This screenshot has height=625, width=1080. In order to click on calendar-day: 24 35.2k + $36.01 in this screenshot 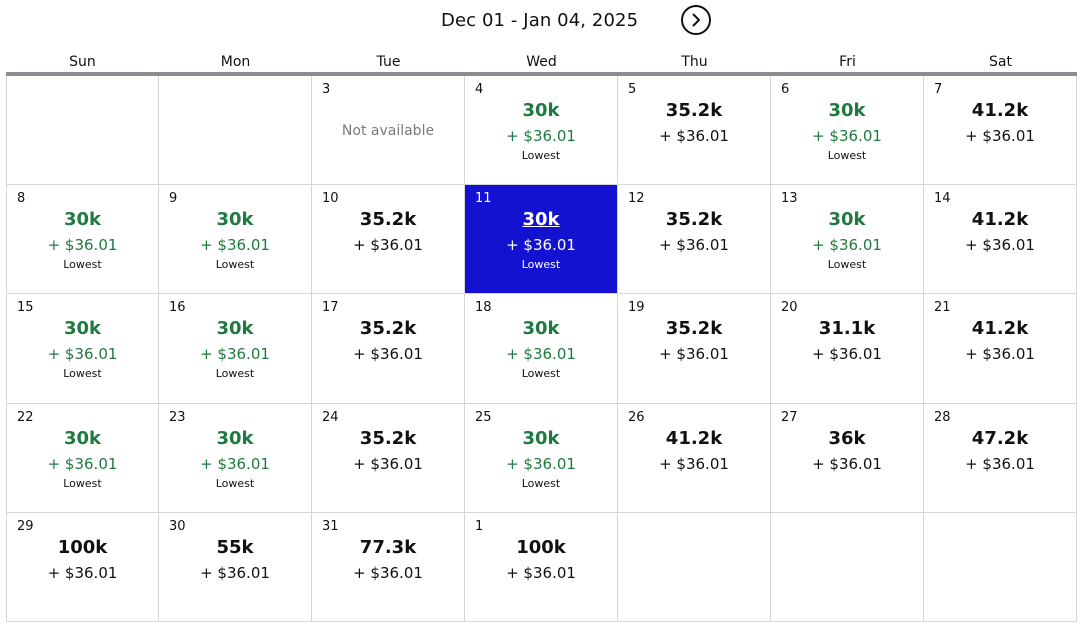, I will do `click(388, 458)`.